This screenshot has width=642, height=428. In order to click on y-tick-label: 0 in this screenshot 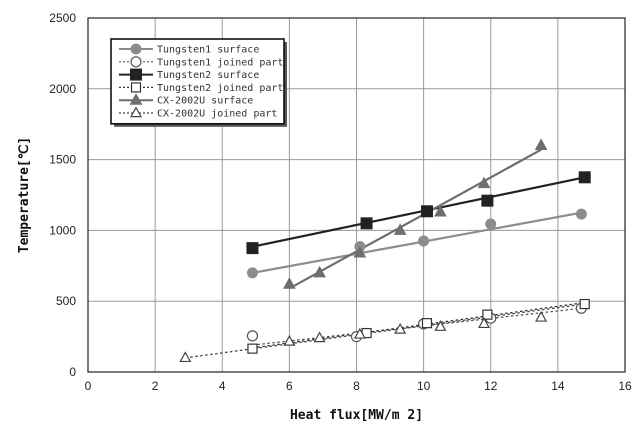, I will do `click(72, 372)`.